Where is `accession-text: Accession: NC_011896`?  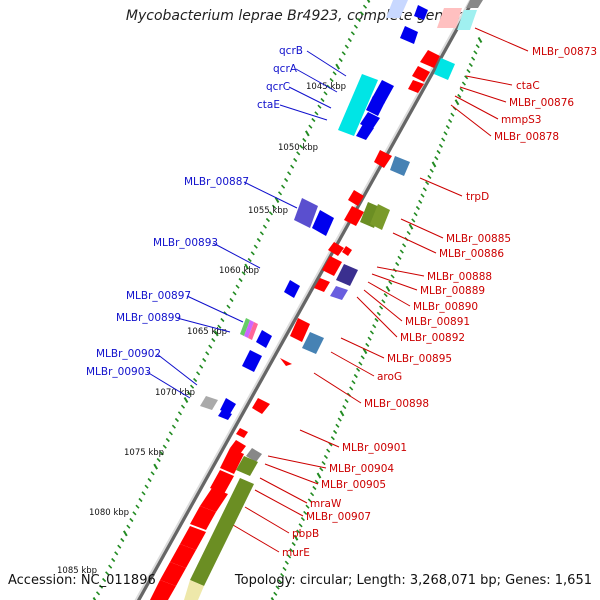 accession-text: Accession: NC_011896 is located at coordinates (82, 580).